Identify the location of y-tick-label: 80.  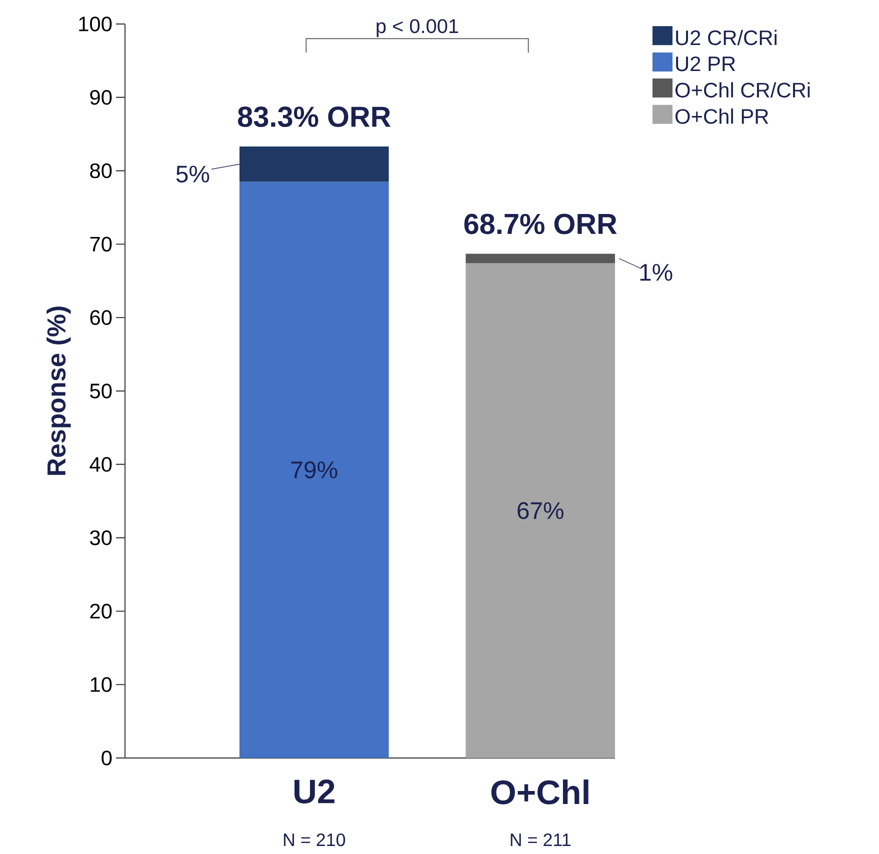
(101, 170).